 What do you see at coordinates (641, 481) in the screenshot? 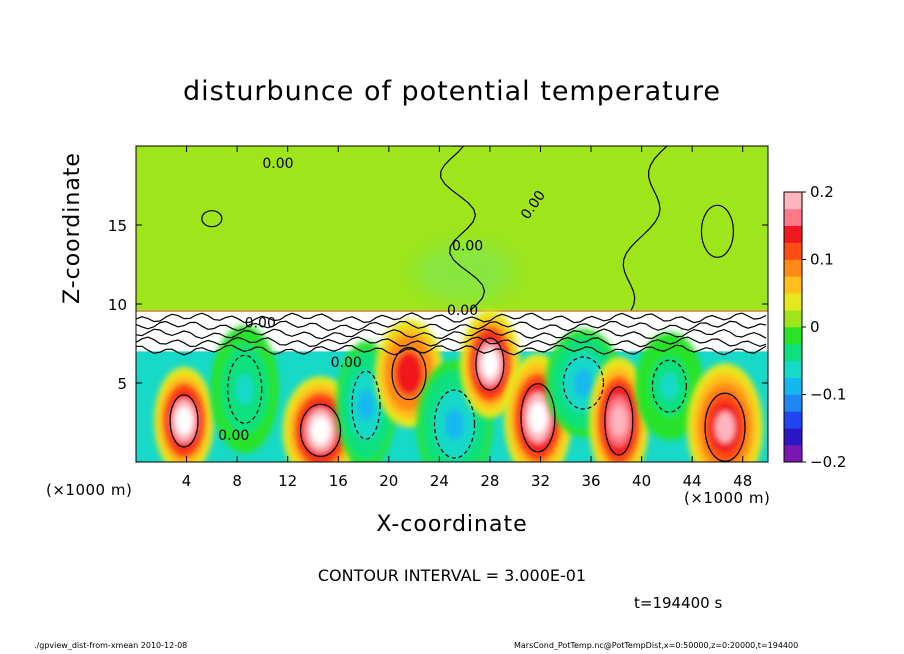
I see `x-tick-label: 40` at bounding box center [641, 481].